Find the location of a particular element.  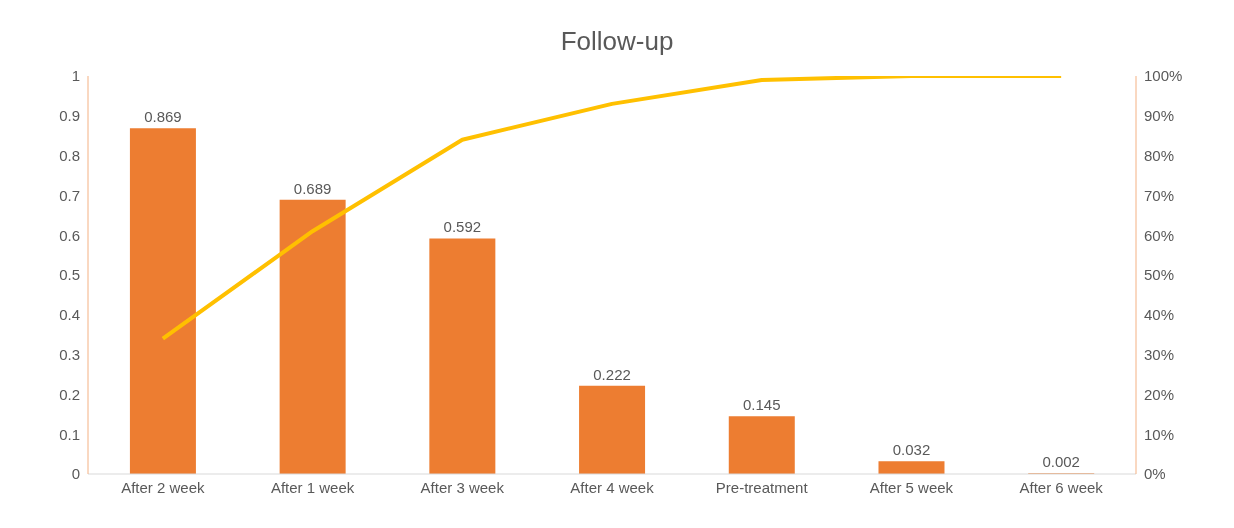

y-tick-label: 0.1 is located at coordinates (69, 434).